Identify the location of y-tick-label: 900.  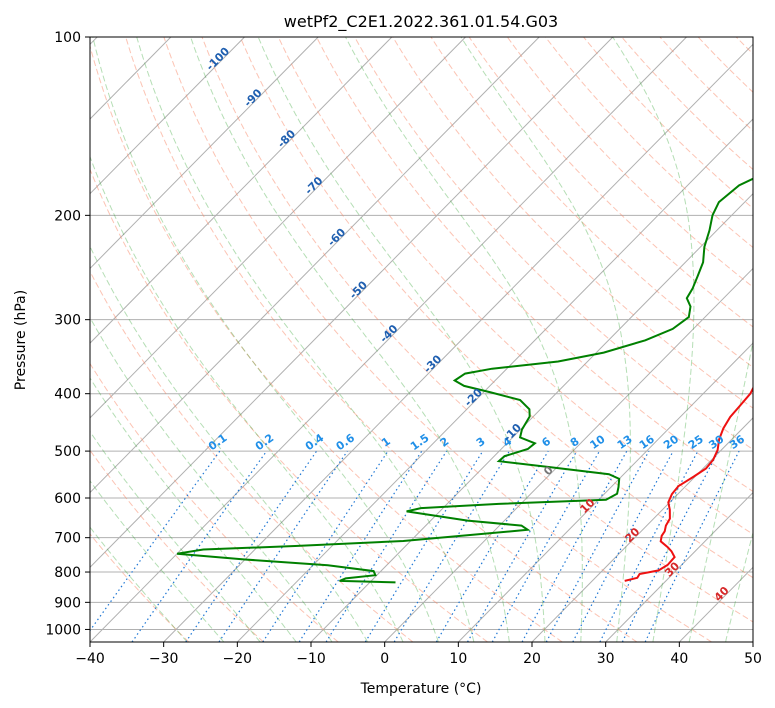
(67, 603).